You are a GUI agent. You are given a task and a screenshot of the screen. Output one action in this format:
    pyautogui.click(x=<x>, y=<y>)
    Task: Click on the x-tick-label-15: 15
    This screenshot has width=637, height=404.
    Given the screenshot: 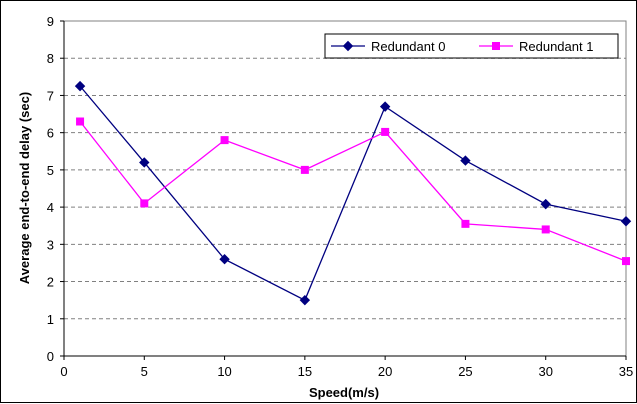 What is the action you would take?
    pyautogui.click(x=305, y=371)
    